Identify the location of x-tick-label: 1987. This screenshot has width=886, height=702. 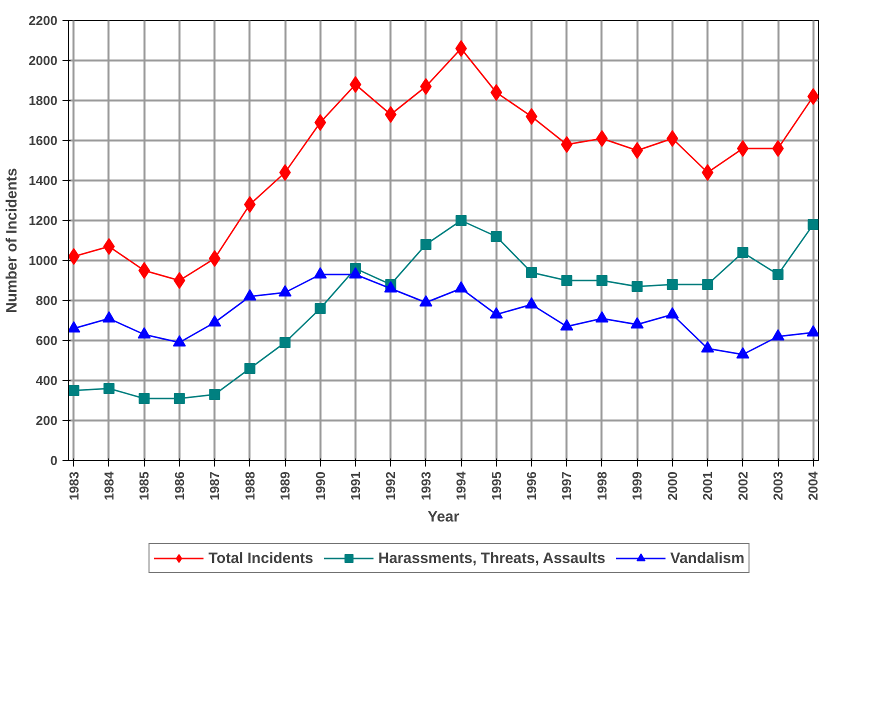
(214, 486).